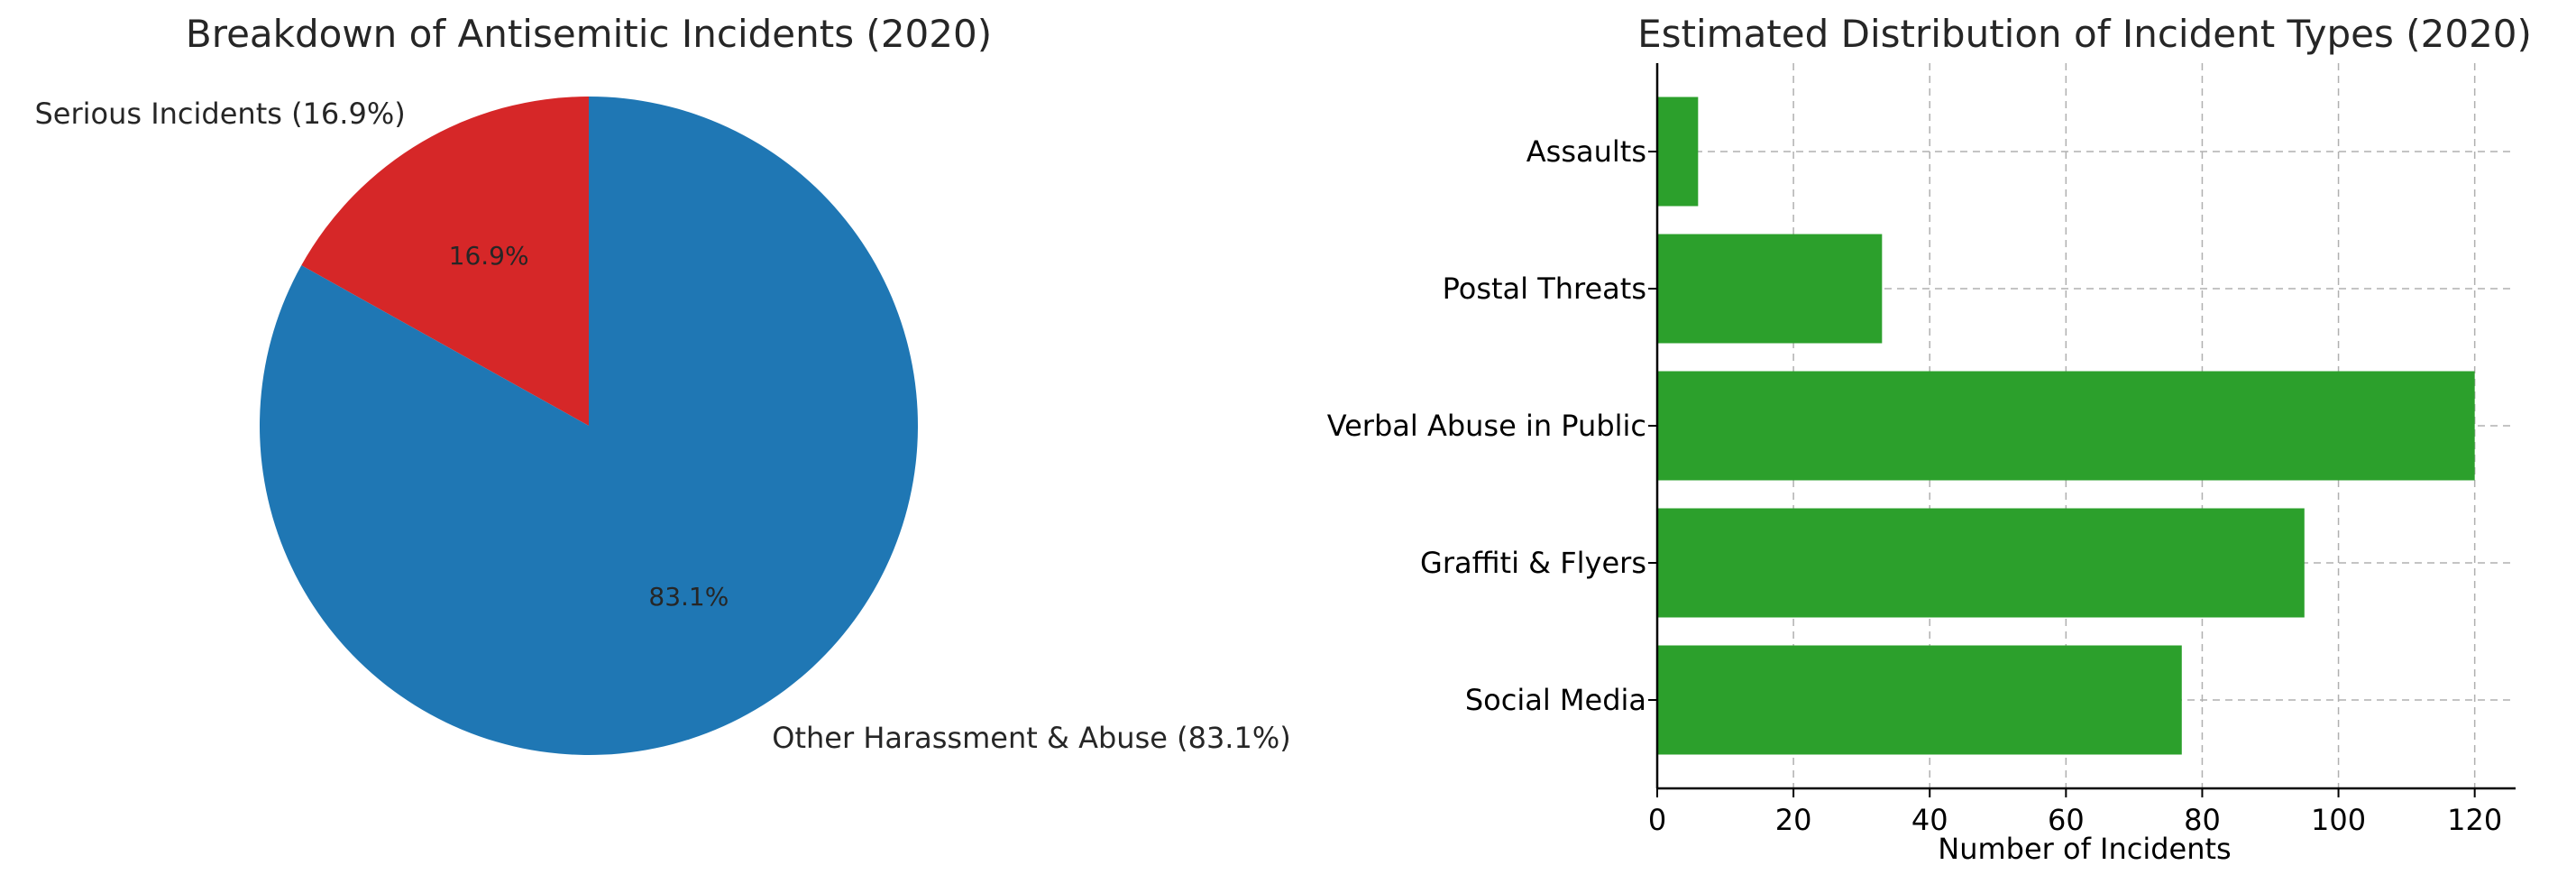  What do you see at coordinates (2338, 820) in the screenshot?
I see `x-tick-label: 100` at bounding box center [2338, 820].